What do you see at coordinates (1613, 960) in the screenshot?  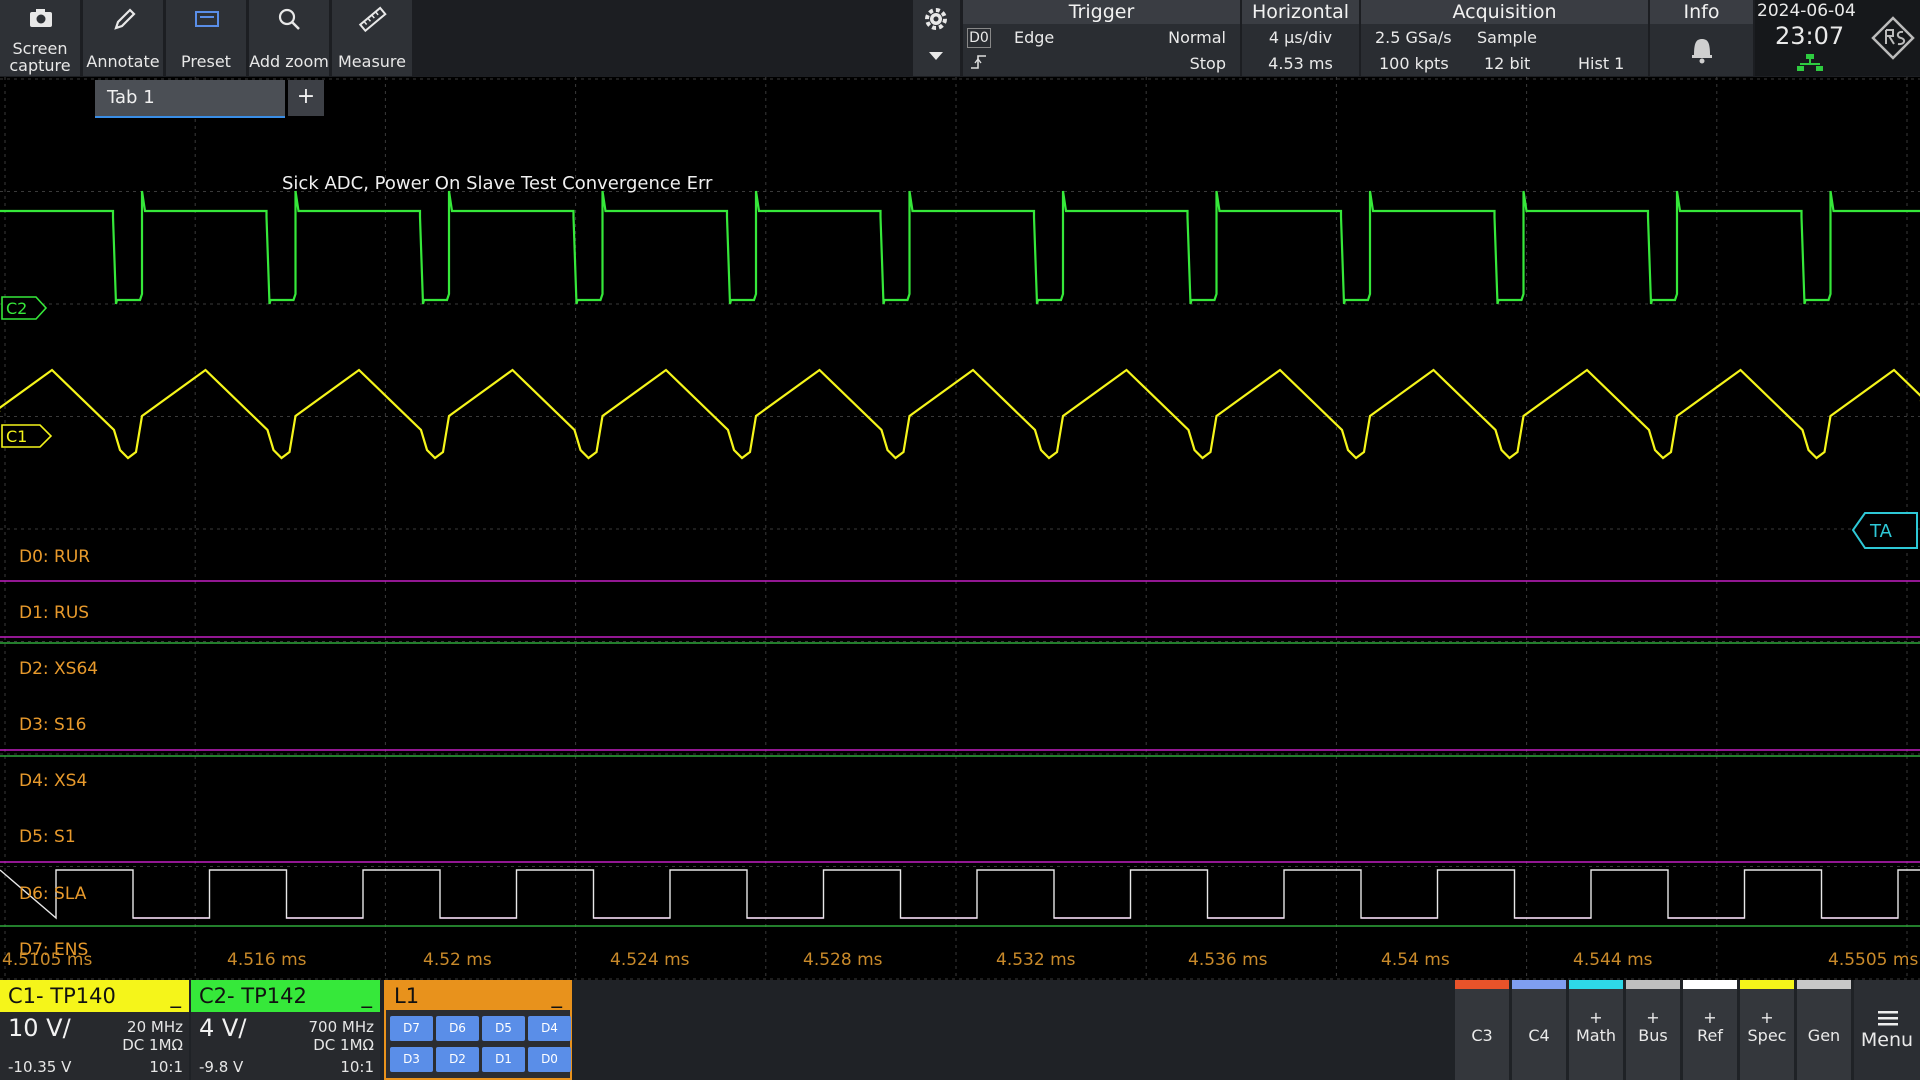 I see `time-tick-label: 4.544 ms` at bounding box center [1613, 960].